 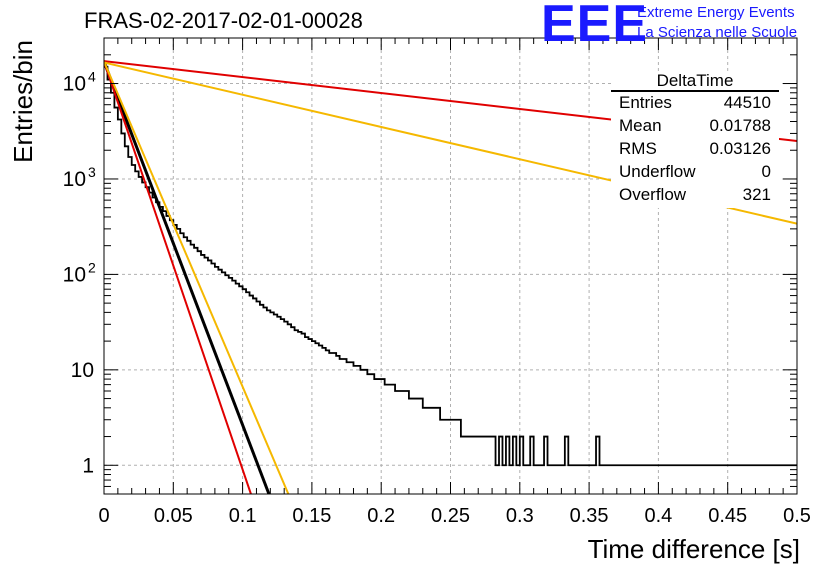 I want to click on x-tick-label: 0.05, so click(x=173, y=516).